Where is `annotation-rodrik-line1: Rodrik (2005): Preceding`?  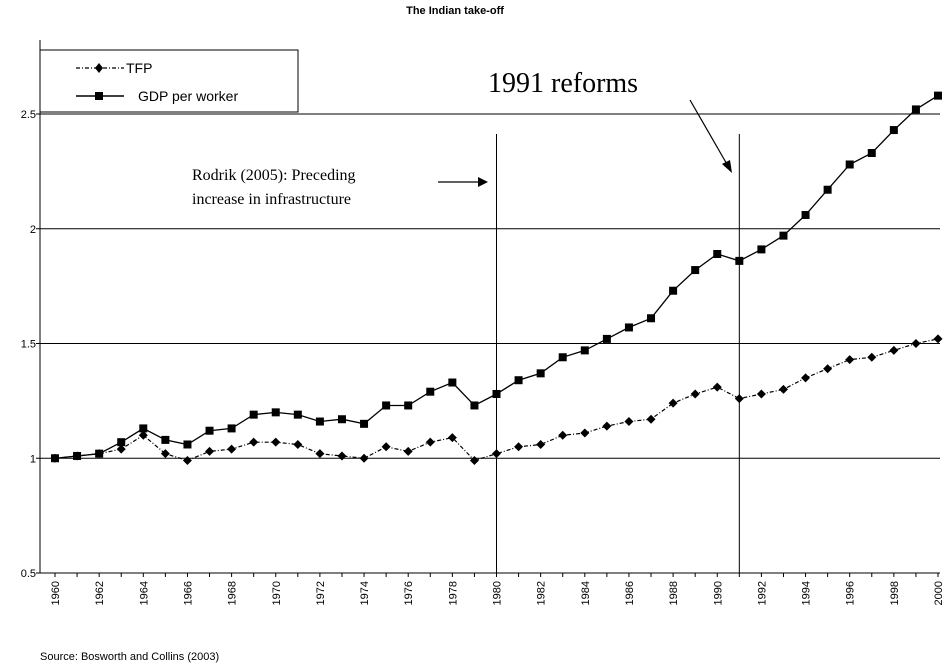
annotation-rodrik-line1: Rodrik (2005): Preceding is located at coordinates (274, 175).